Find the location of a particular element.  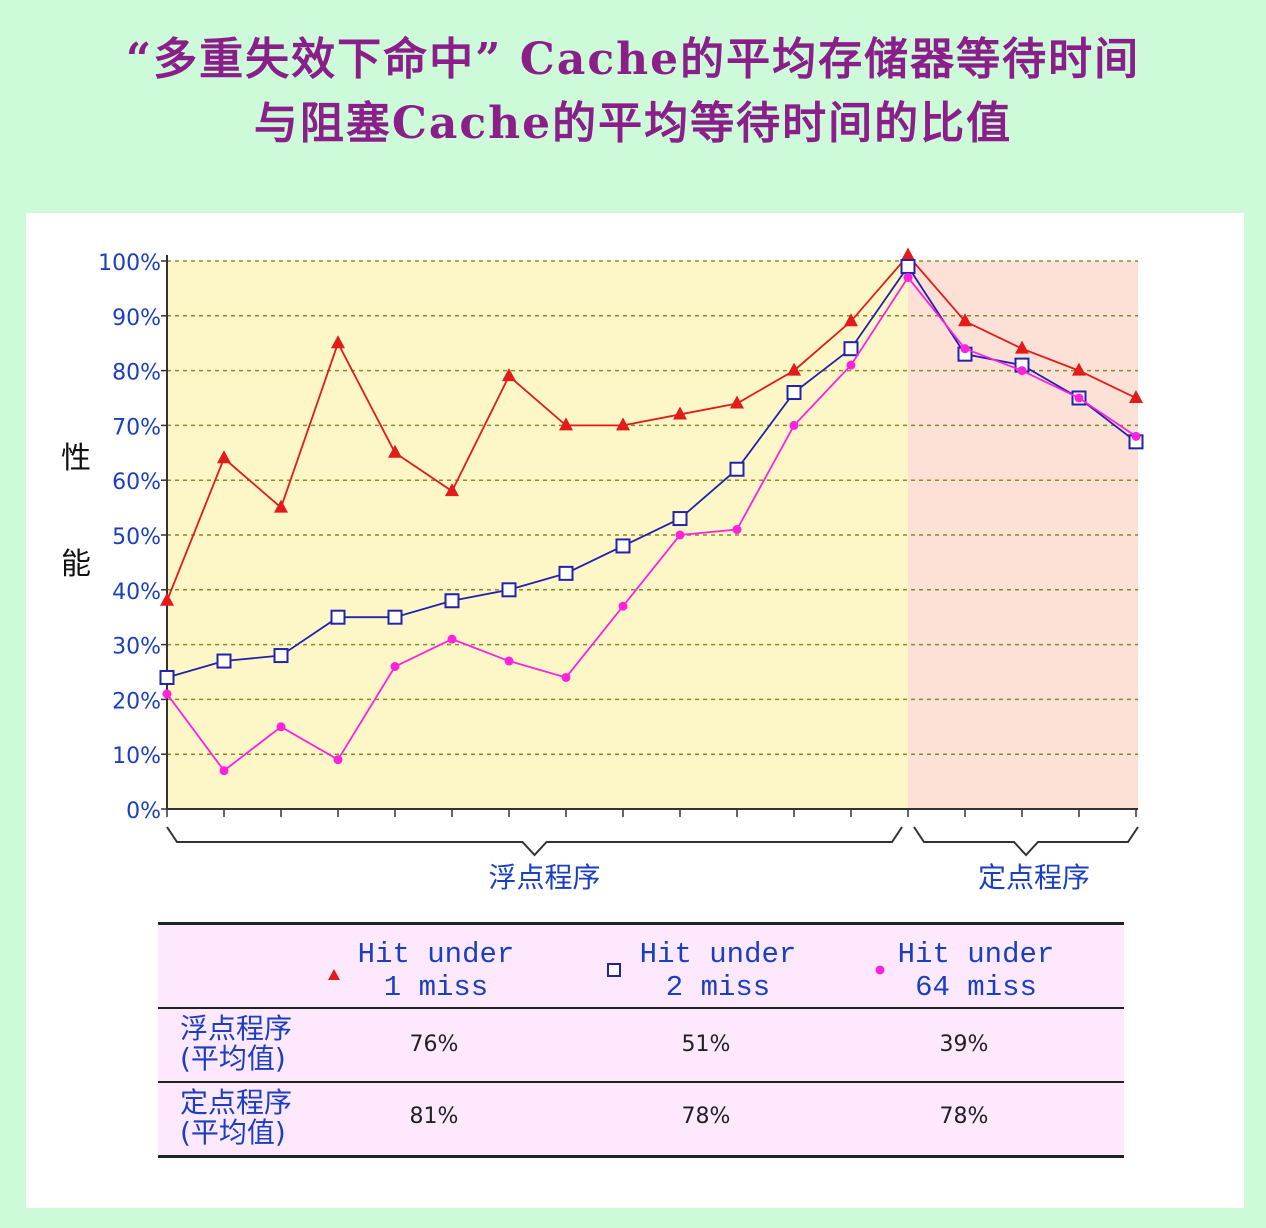

legend-item-3: Hit under 64 miss is located at coordinates (976, 971).